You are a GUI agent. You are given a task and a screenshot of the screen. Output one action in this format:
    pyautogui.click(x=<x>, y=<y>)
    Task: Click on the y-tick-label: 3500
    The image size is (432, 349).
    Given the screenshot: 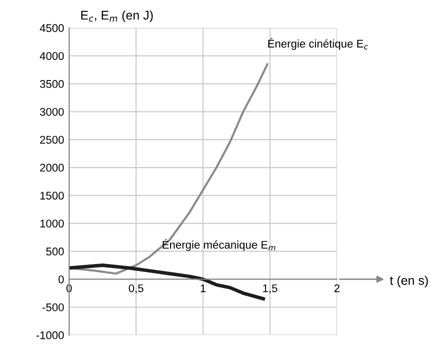 What is the action you would take?
    pyautogui.click(x=52, y=84)
    